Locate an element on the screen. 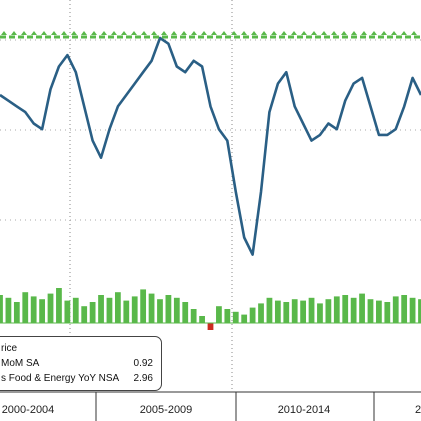 The height and width of the screenshot is (421, 421). x-tick-label: 2010-2014 is located at coordinates (304, 410).